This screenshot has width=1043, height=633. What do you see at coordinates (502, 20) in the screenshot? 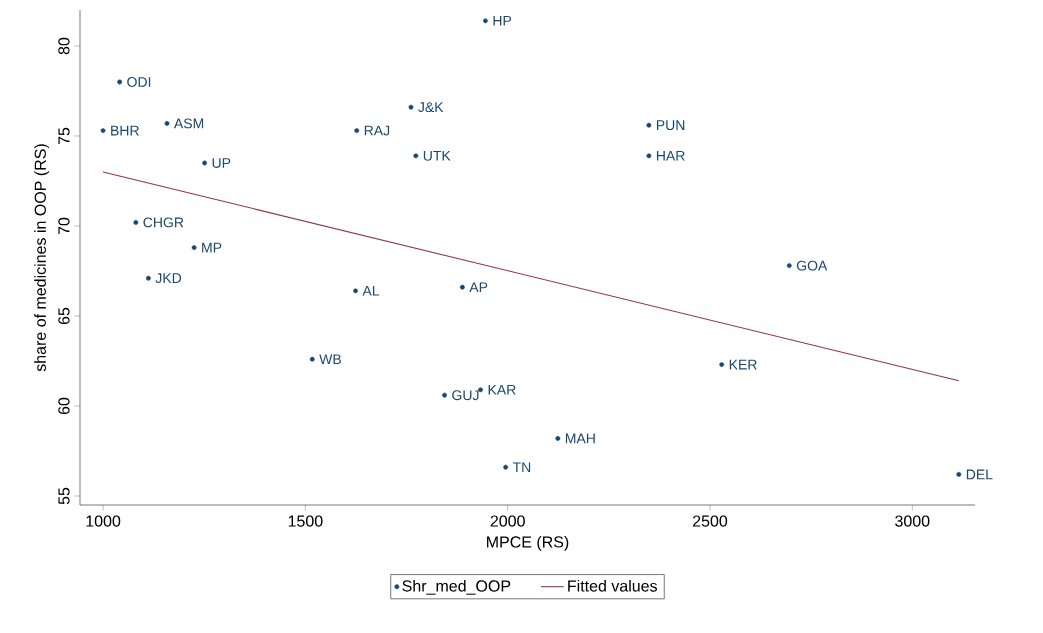
I see `annotation: HP` at bounding box center [502, 20].